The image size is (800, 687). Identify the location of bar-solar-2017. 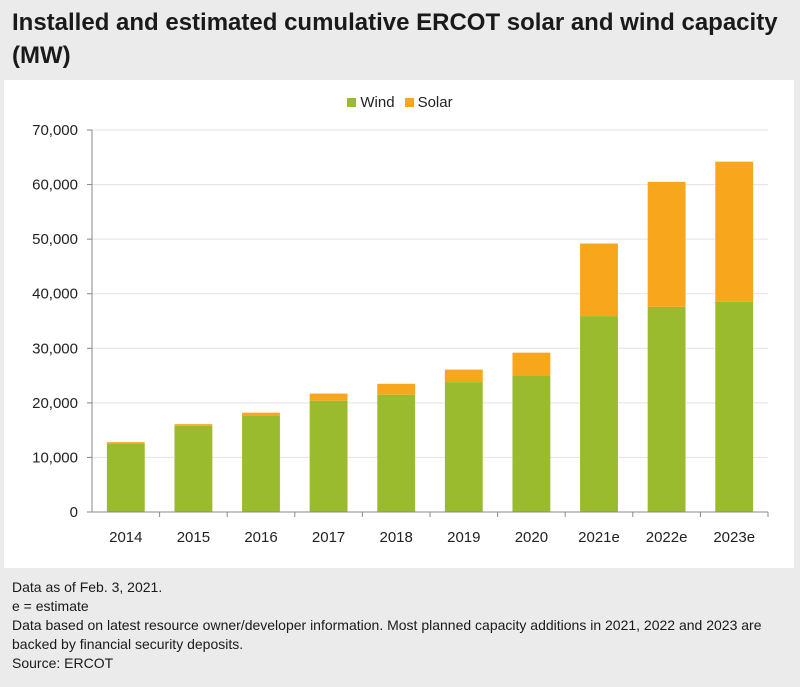
(328, 397).